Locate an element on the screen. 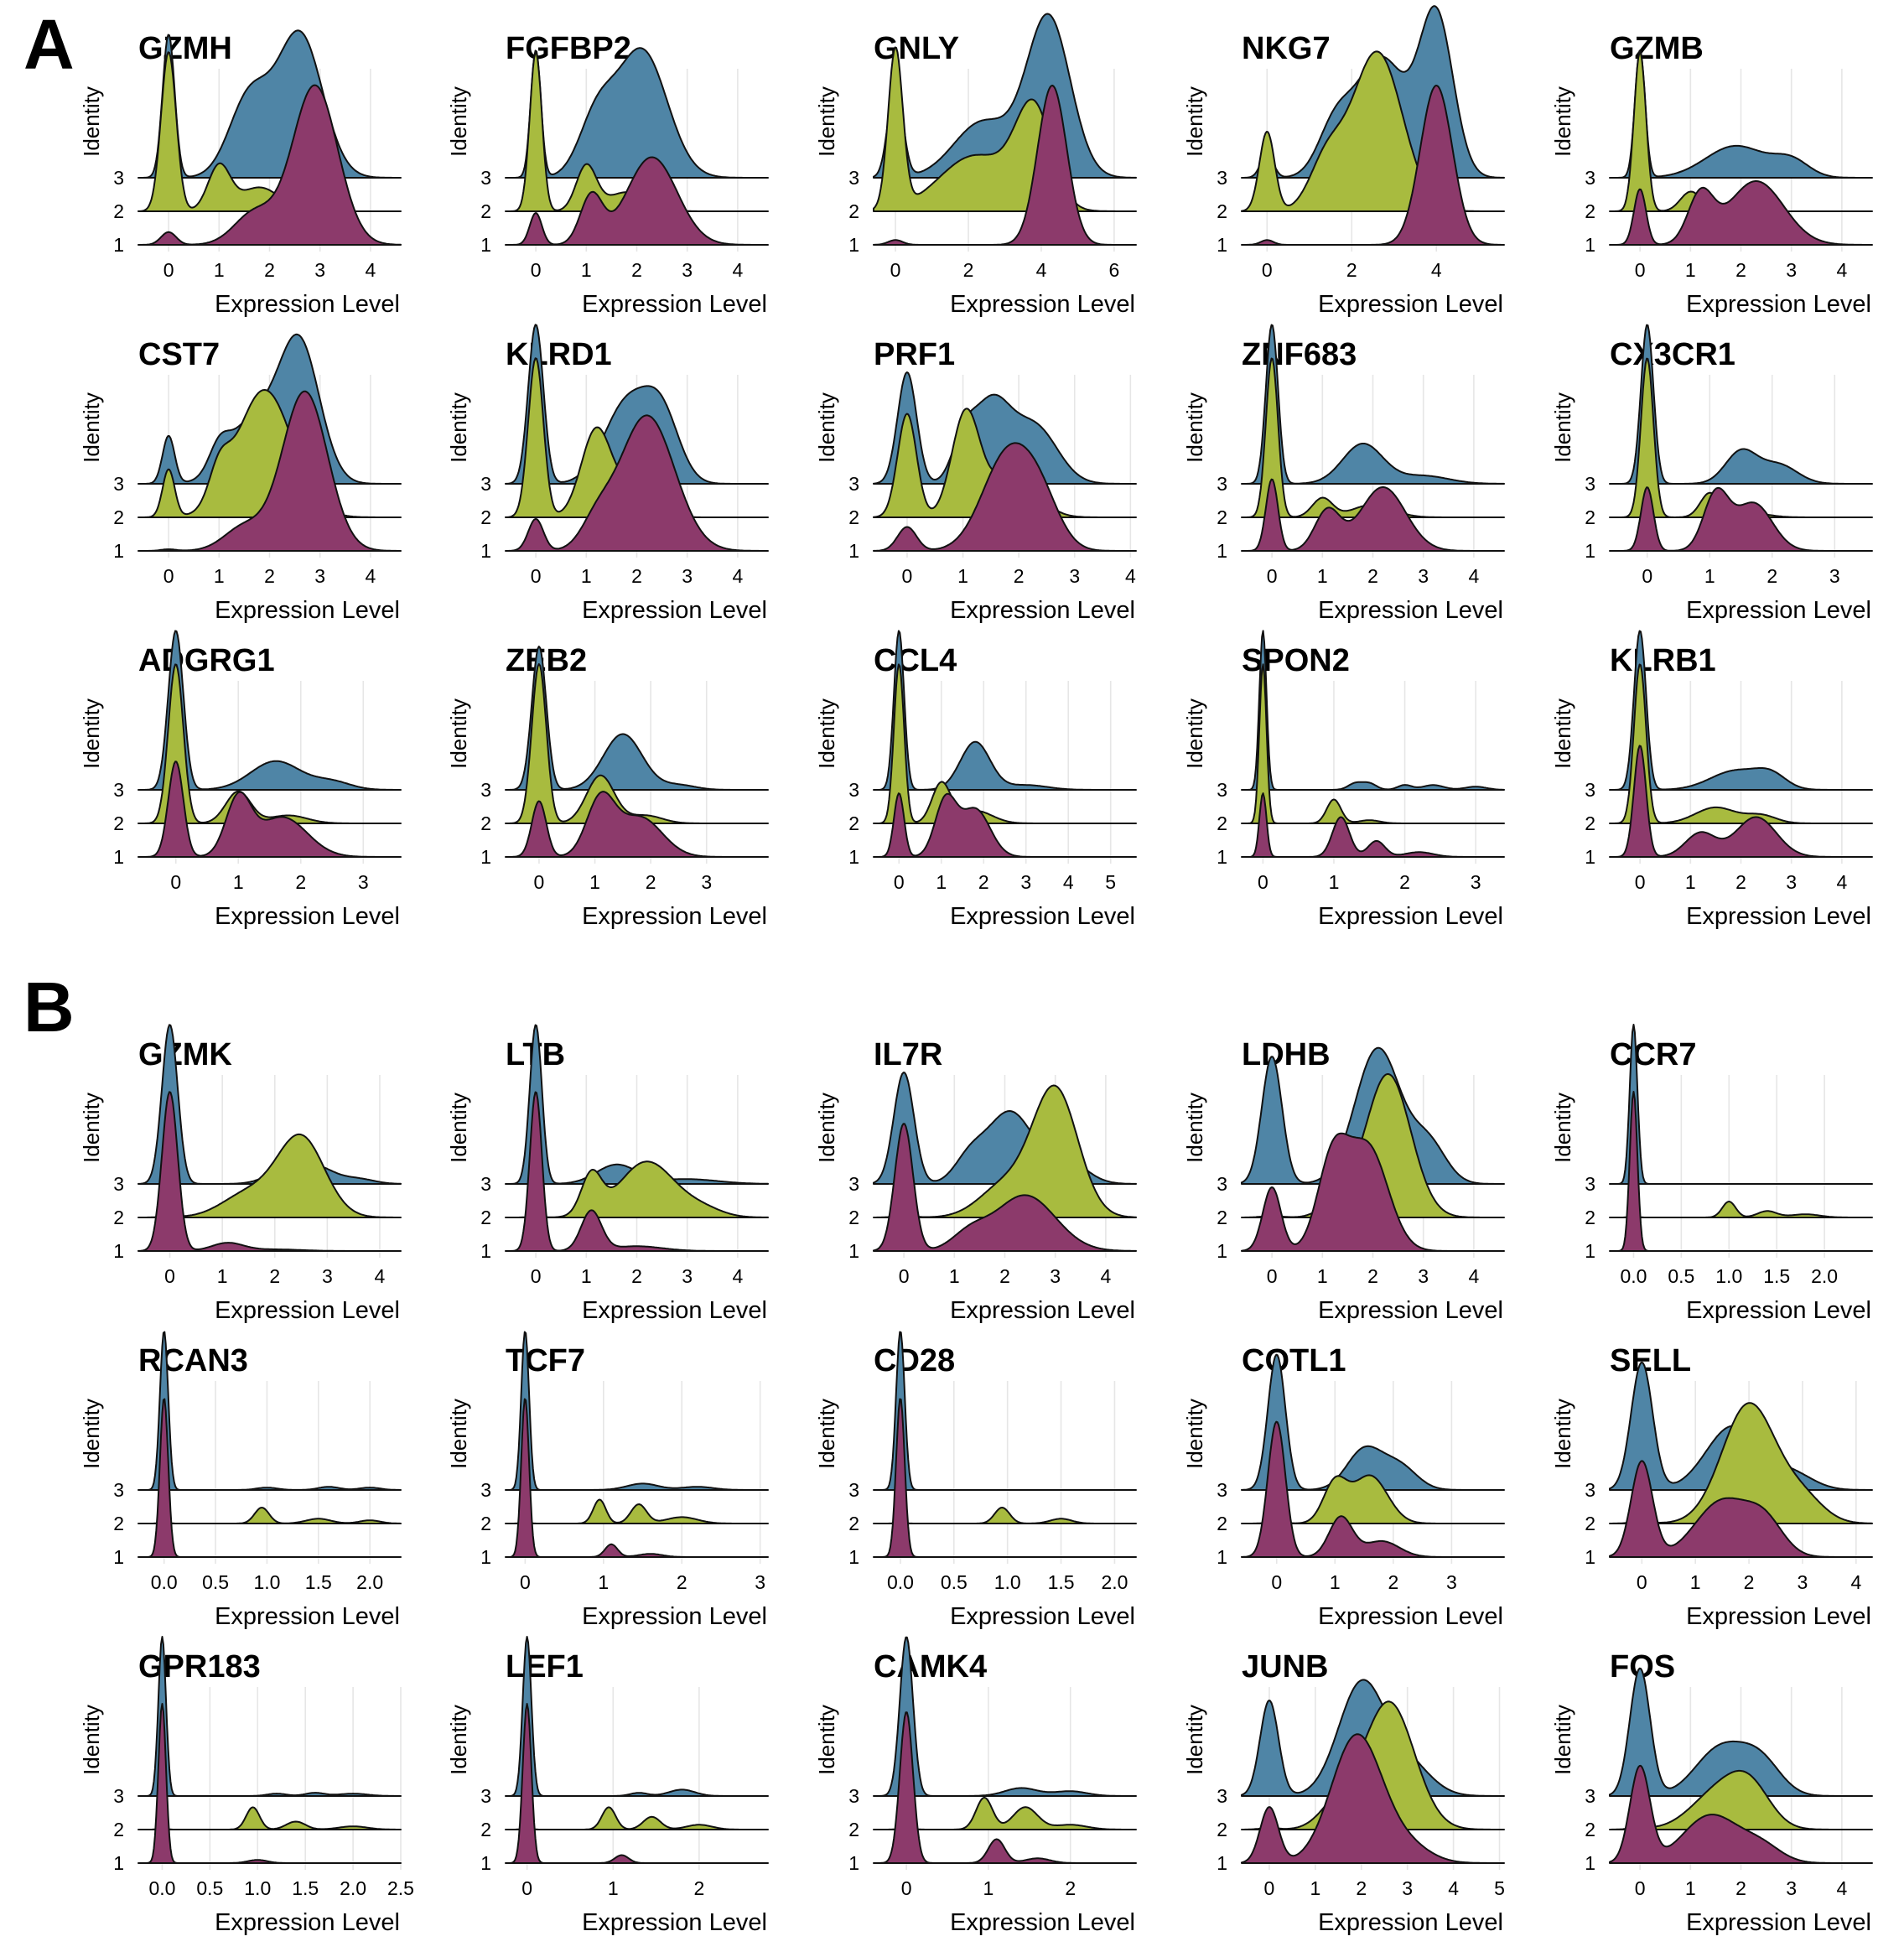 This screenshot has height=1957, width=1904. plot-title: CCL4 is located at coordinates (915, 660).